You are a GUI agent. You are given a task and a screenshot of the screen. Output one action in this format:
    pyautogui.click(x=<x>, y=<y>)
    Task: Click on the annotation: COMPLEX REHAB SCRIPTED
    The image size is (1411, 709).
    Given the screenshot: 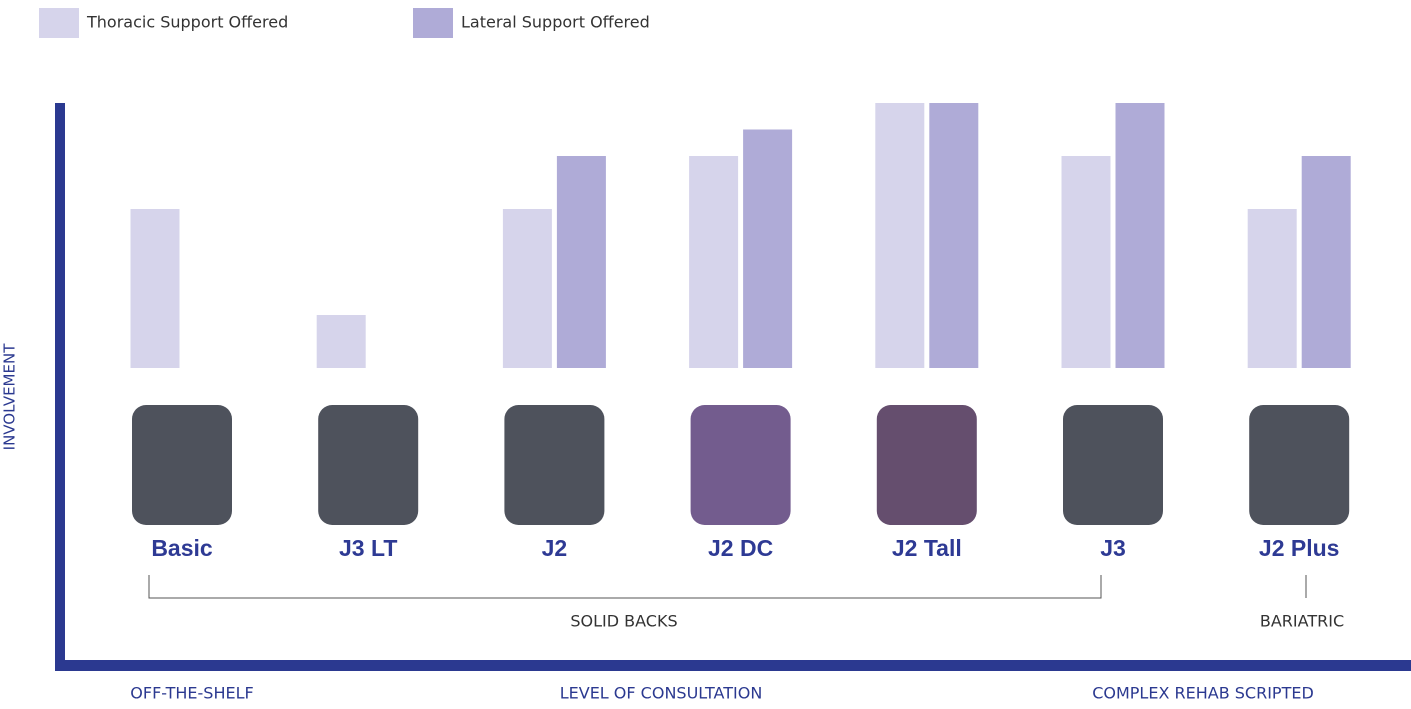 What is the action you would take?
    pyautogui.click(x=1203, y=693)
    